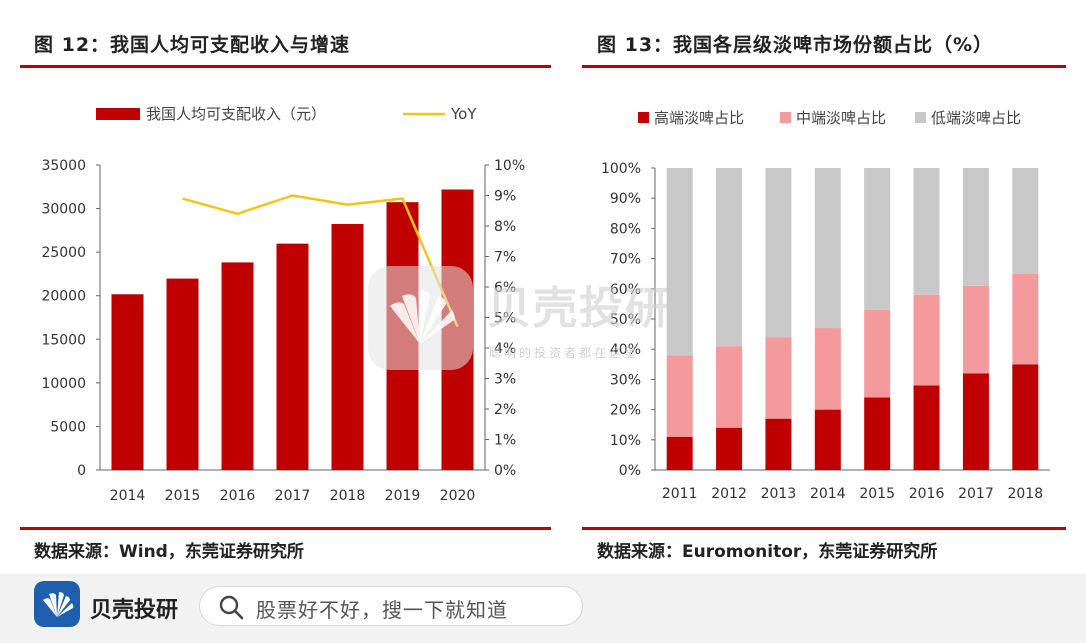 This screenshot has width=1086, height=643. I want to click on y-tick-label: 90%, so click(625, 199).